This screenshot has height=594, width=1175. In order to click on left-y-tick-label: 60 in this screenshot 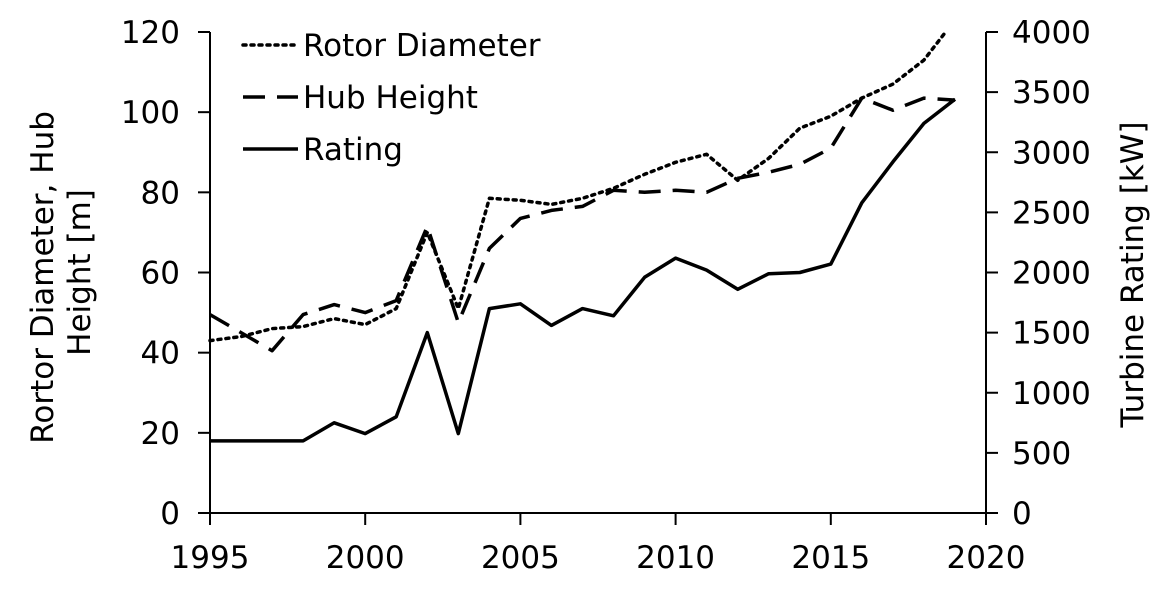, I will do `click(160, 274)`.